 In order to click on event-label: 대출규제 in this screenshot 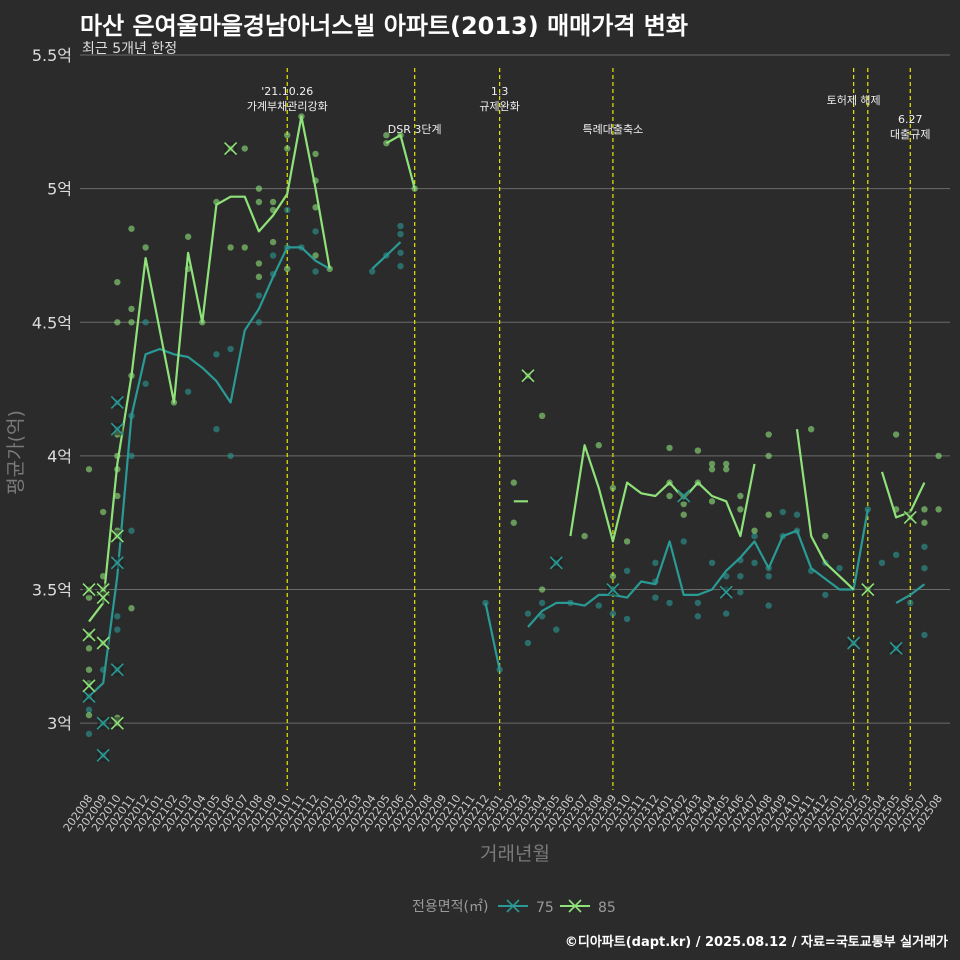, I will do `click(910, 134)`.